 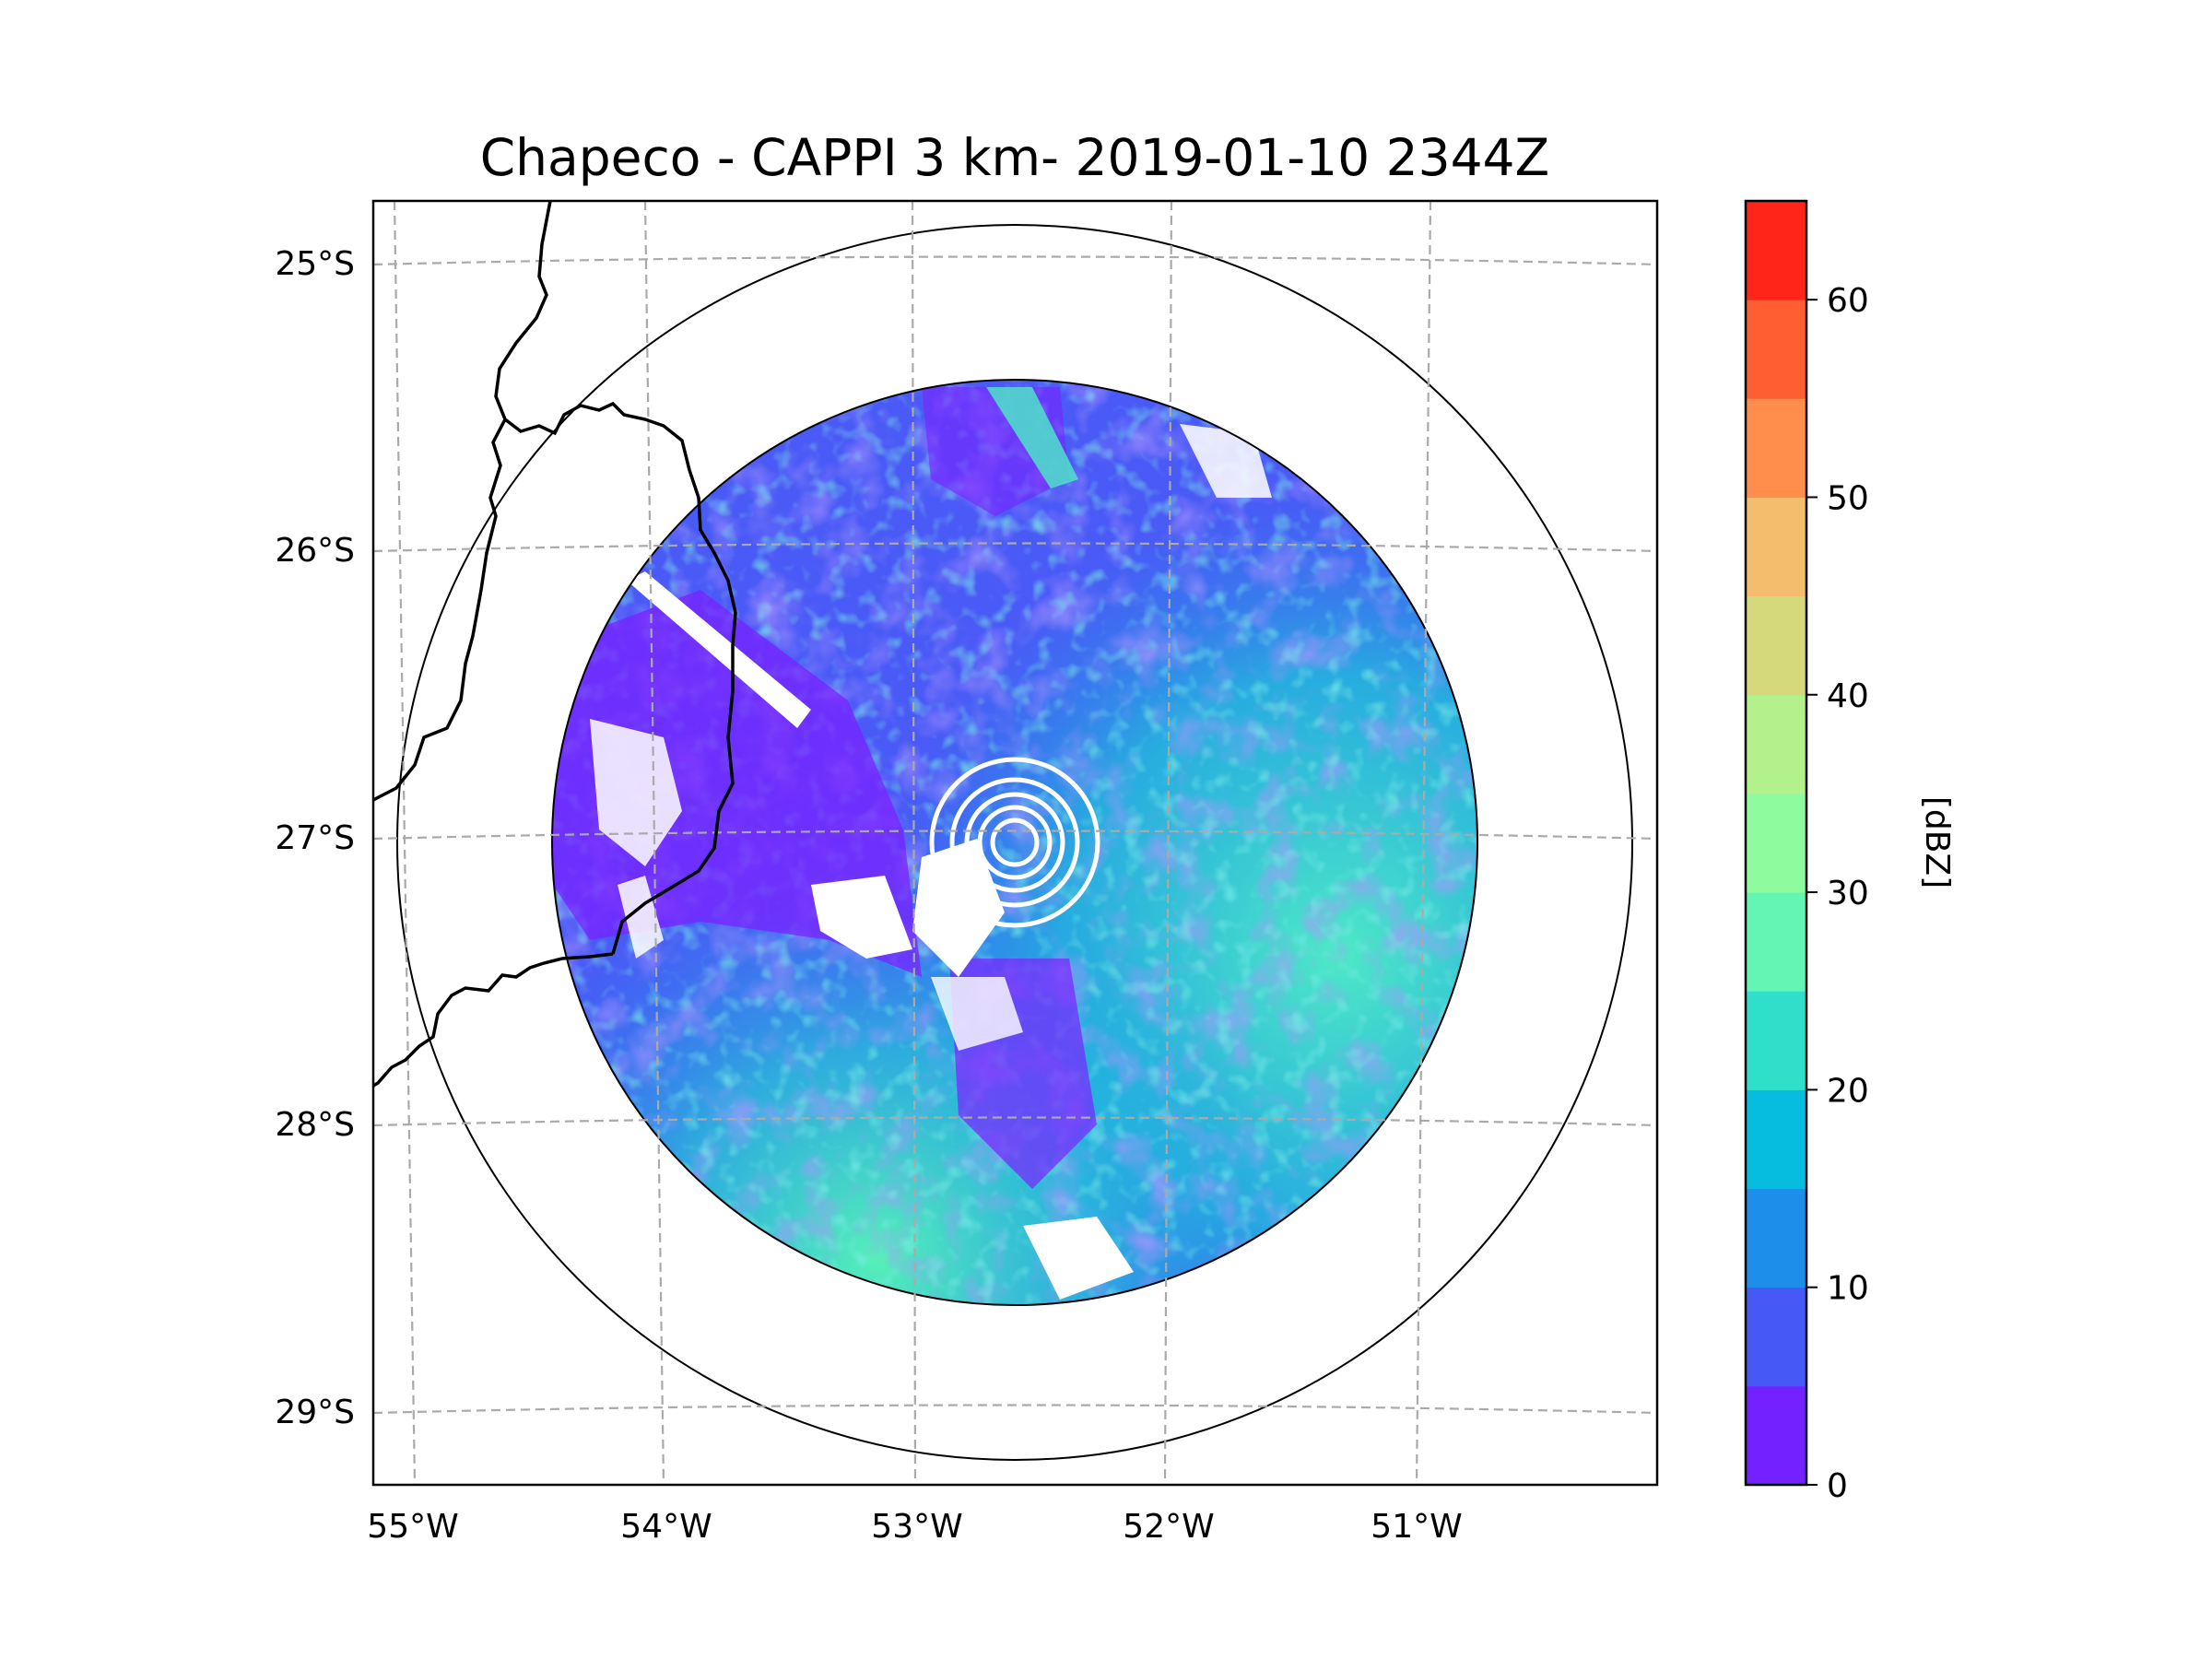 I want to click on colorbar-tick-label: 50, so click(x=1848, y=498).